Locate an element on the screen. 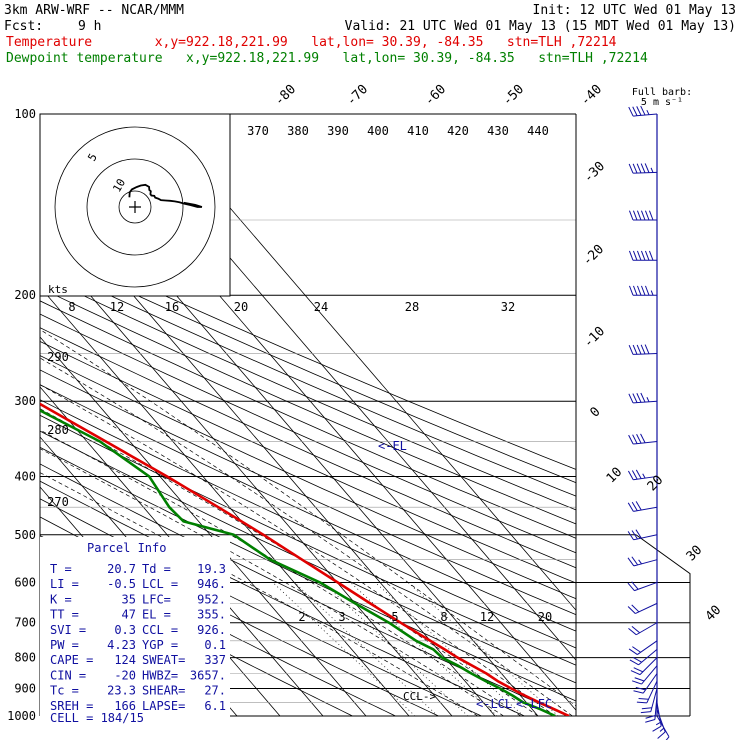 The height and width of the screenshot is (740, 740). pressure-tick-label: 600 is located at coordinates (25, 582).